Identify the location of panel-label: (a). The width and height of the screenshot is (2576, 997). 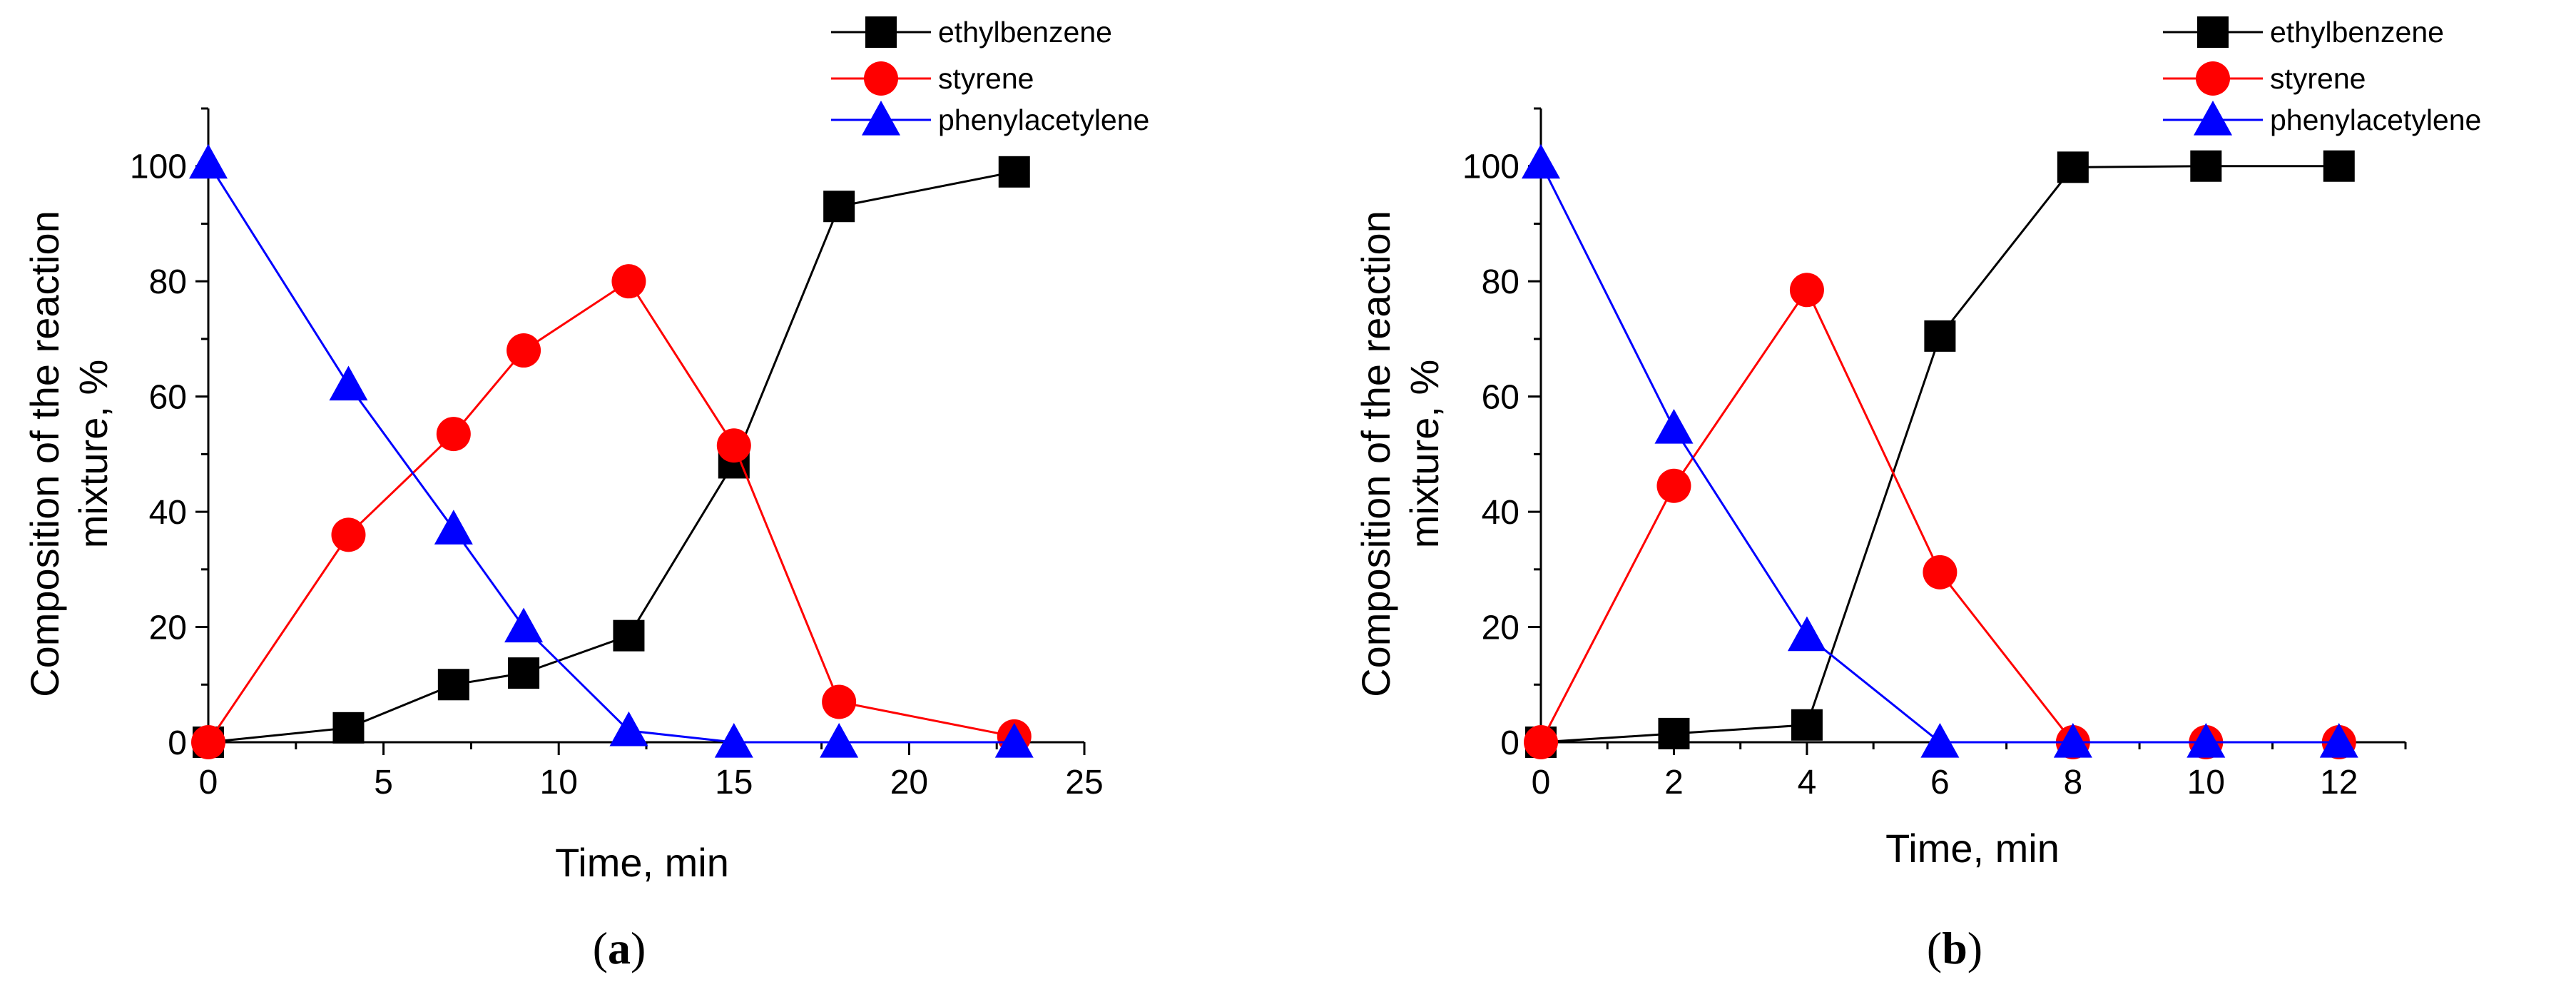
(619, 948).